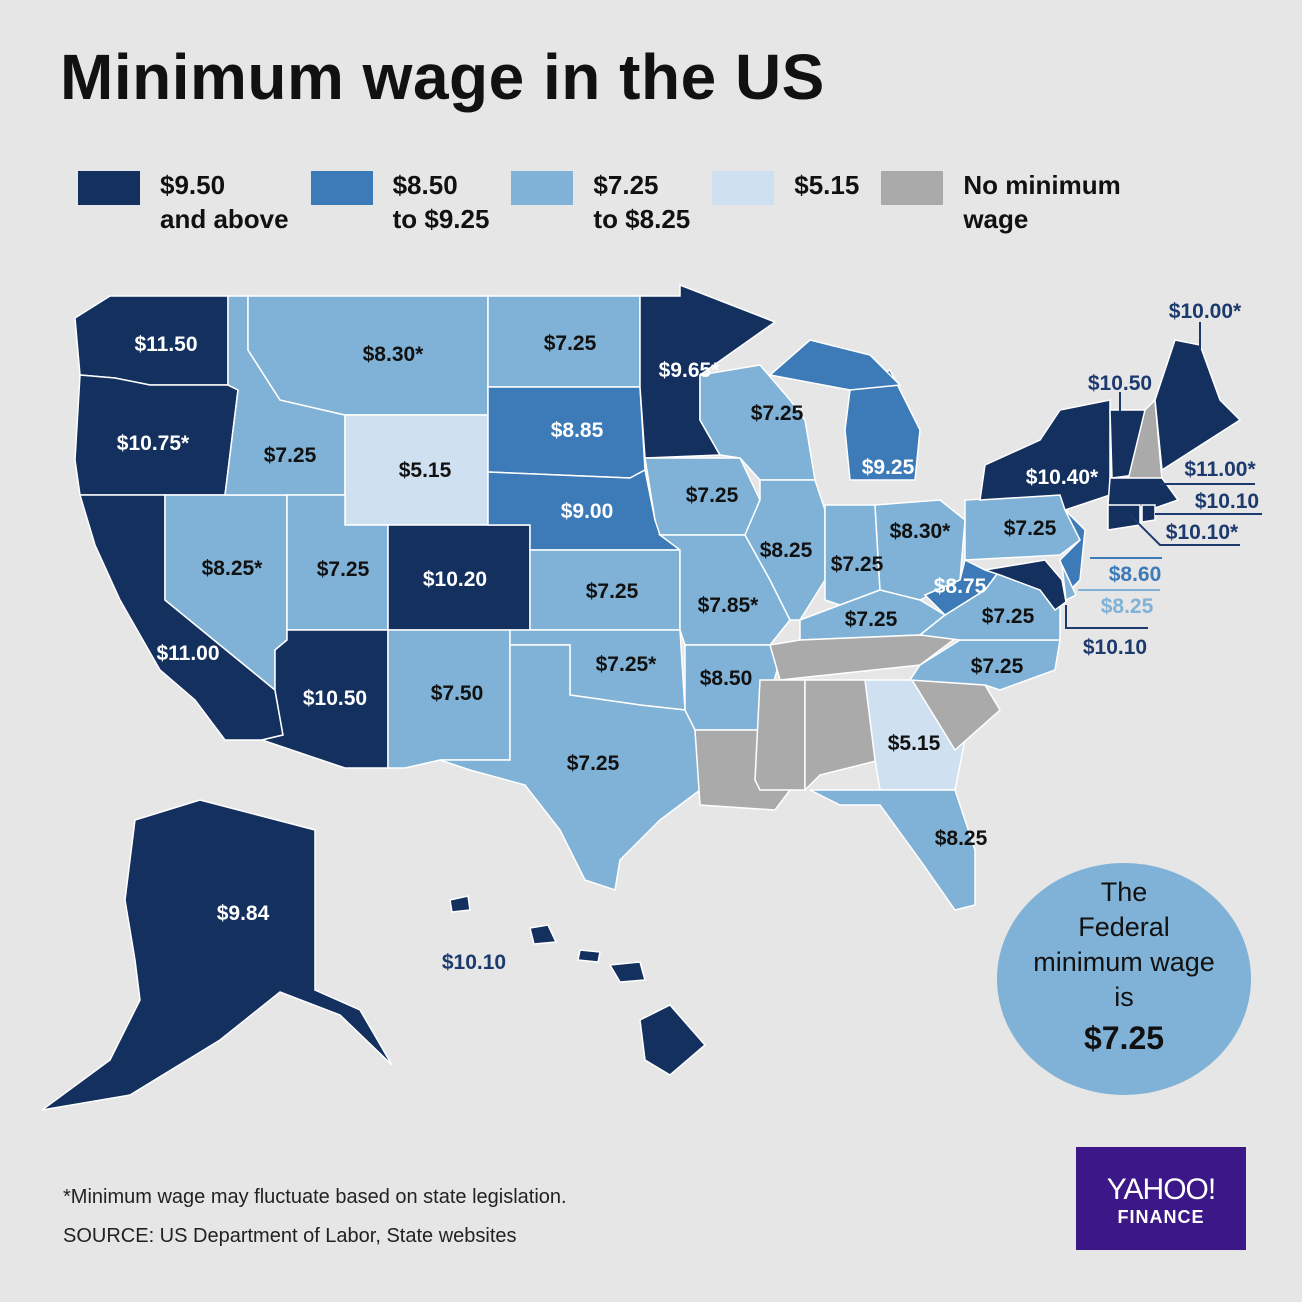  Describe the element at coordinates (1220, 469) in the screenshot. I see `wage-label-ma: $11.00*` at that location.